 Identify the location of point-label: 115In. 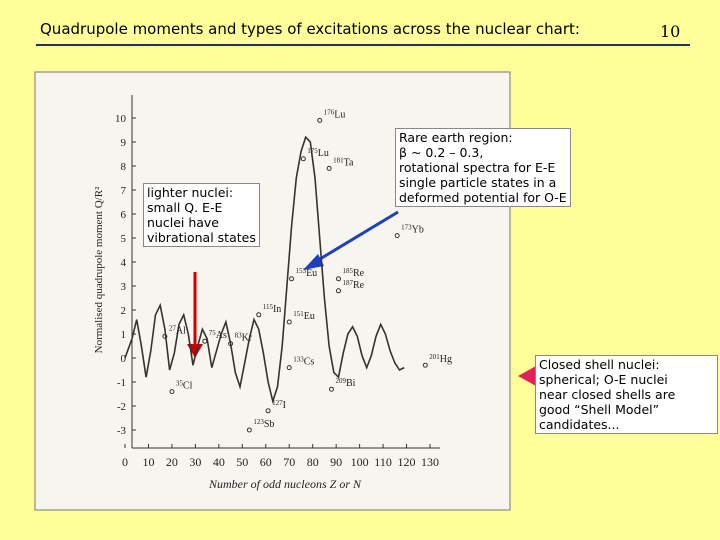
(272, 309).